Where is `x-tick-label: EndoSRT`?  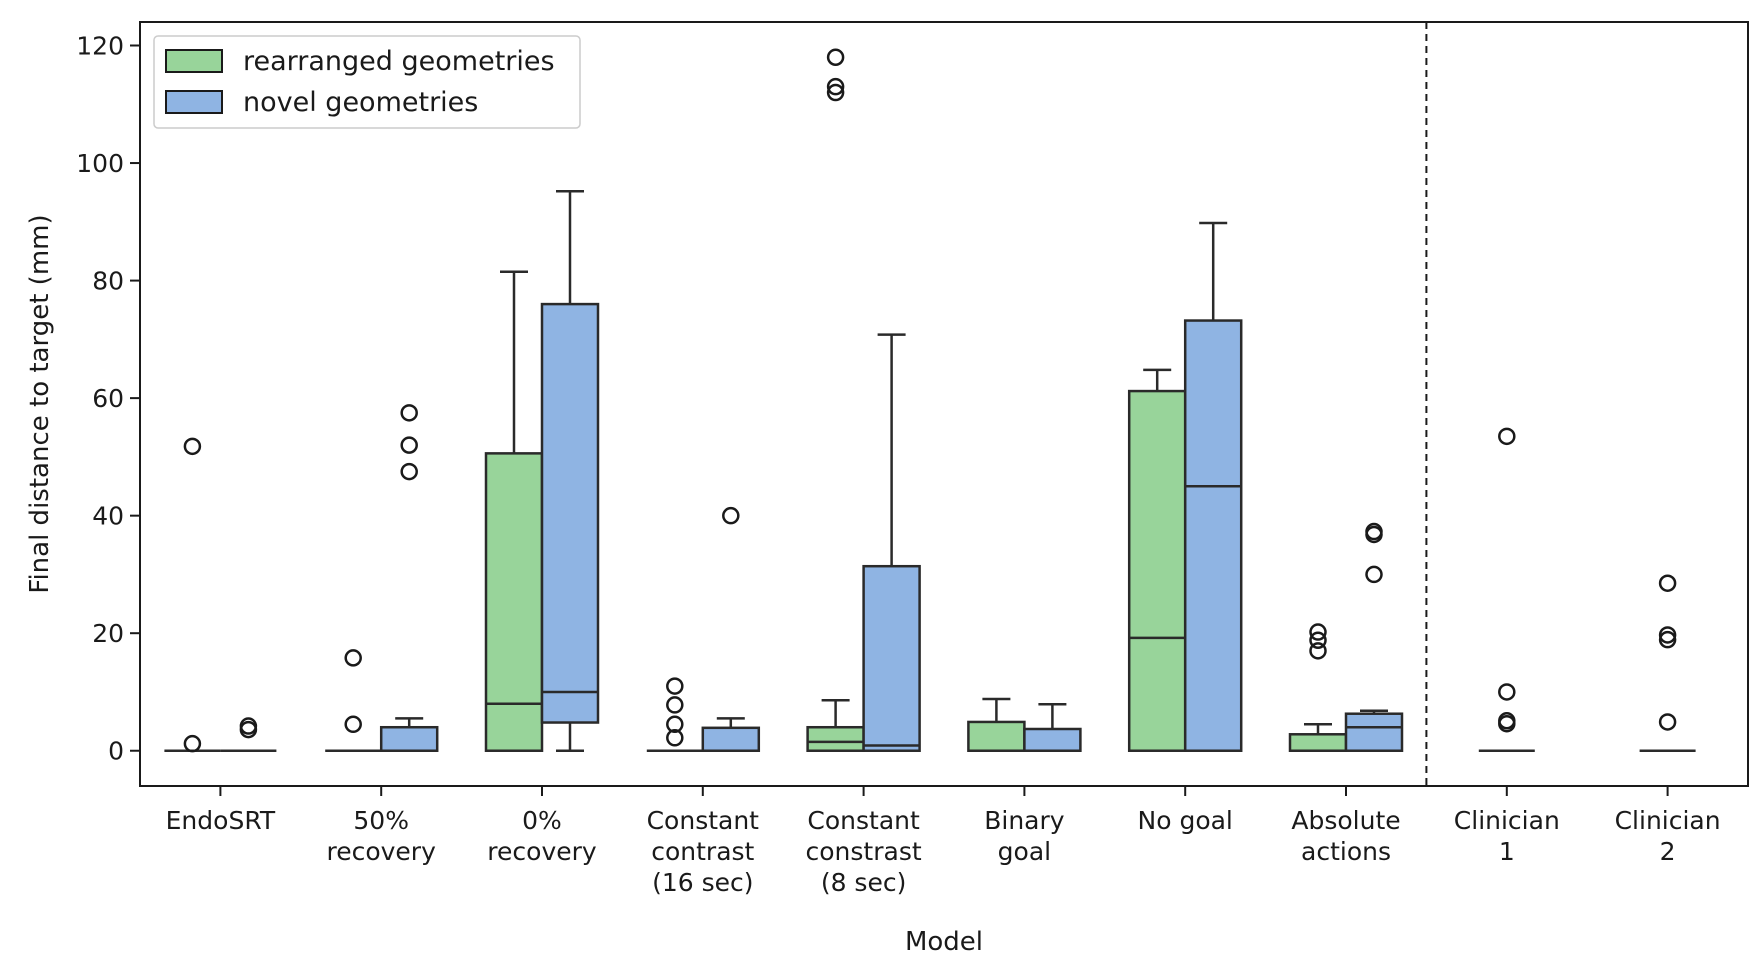
x-tick-label: EndoSRT is located at coordinates (221, 820).